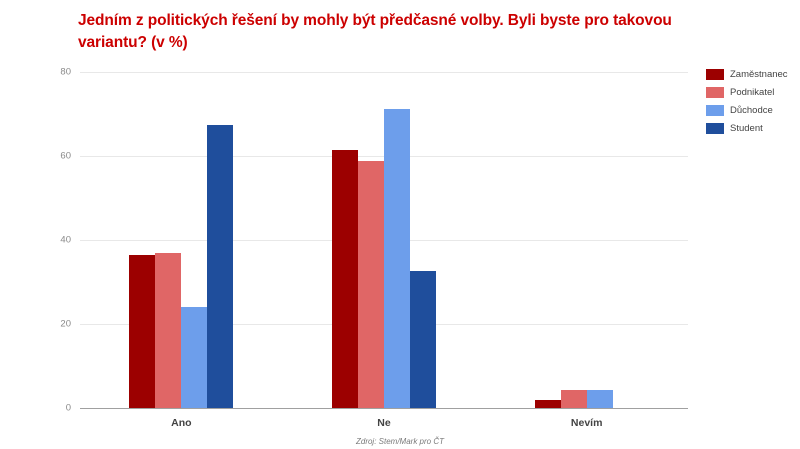  Describe the element at coordinates (65, 72) in the screenshot. I see `y-axis-tick-label: 80` at that location.